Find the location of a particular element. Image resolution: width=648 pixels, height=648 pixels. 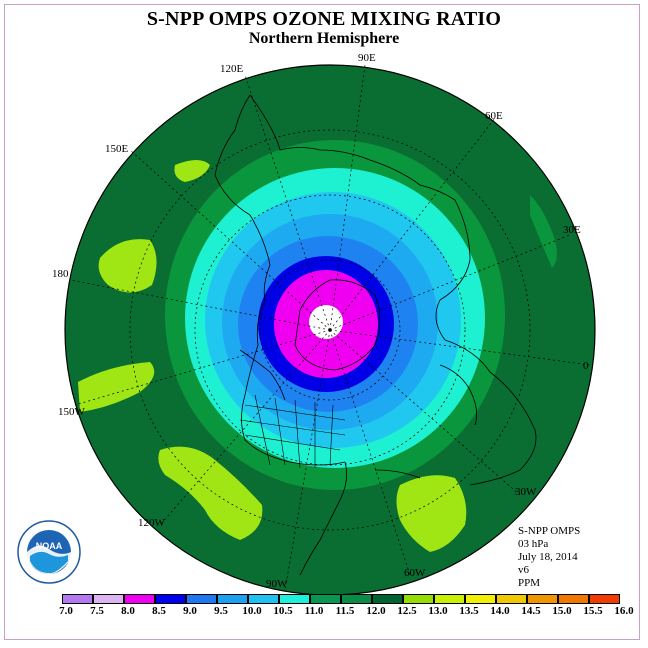

colorbar-tick-label: 11.0 is located at coordinates (314, 611).